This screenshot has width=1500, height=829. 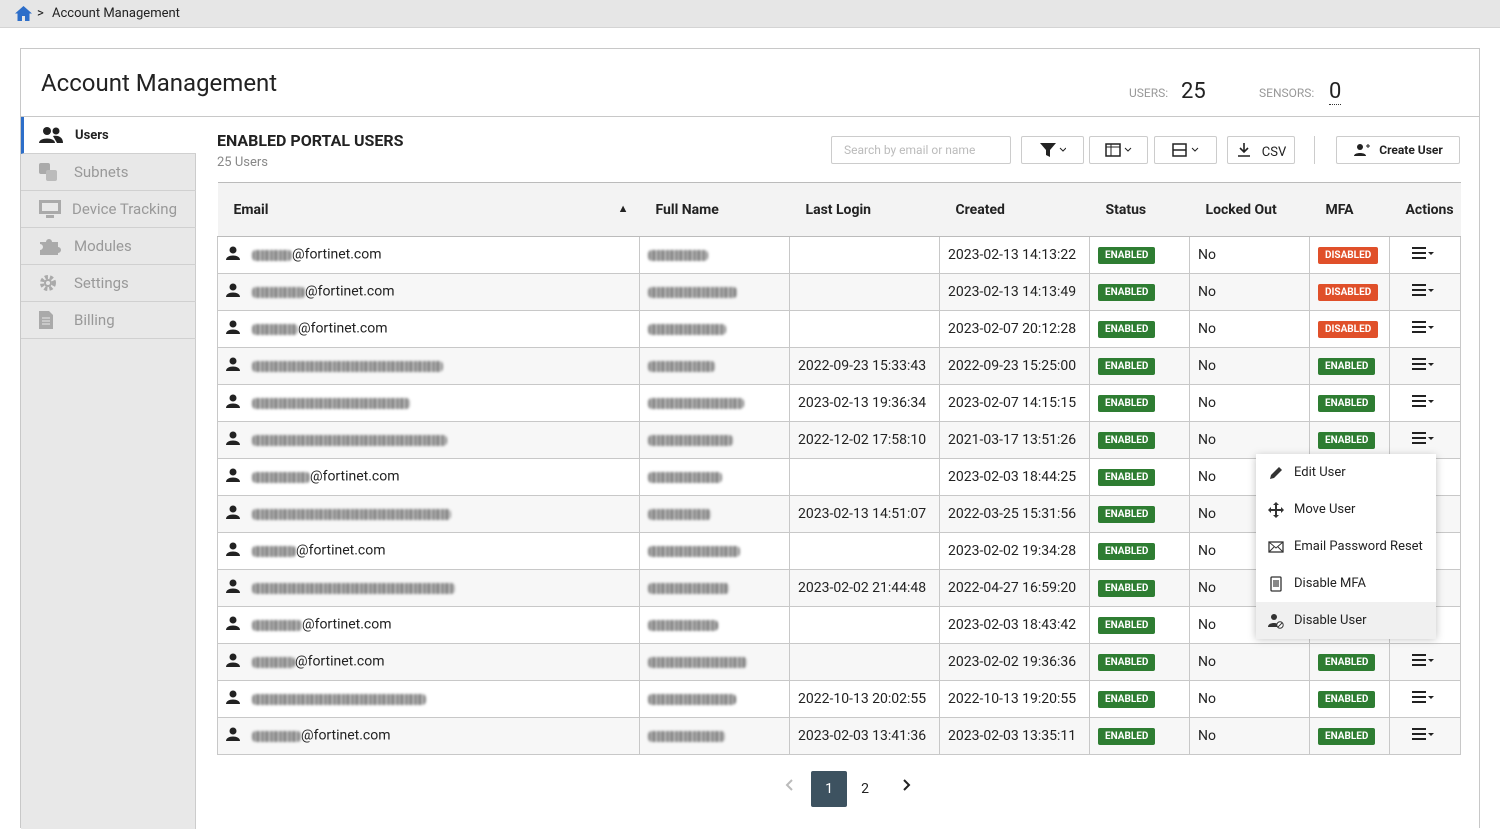 I want to click on page-button: 2, so click(x=865, y=789).